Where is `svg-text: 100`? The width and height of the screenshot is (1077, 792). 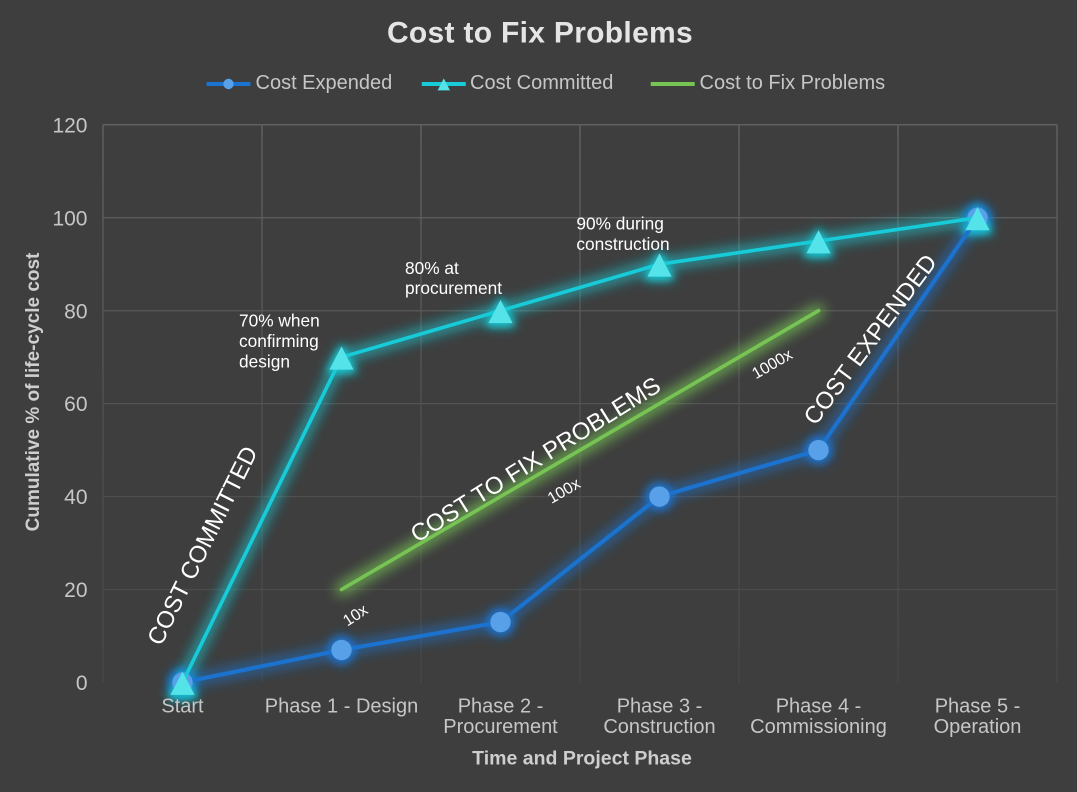 svg-text: 100 is located at coordinates (69, 218).